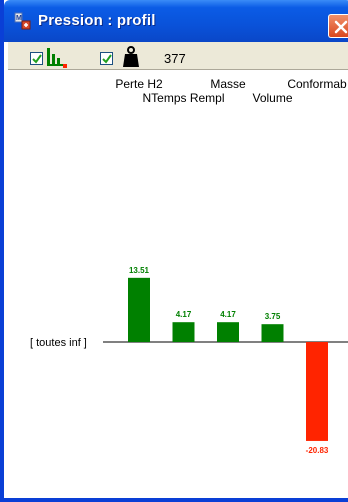  I want to click on histogram-checkbox, so click(36, 58).